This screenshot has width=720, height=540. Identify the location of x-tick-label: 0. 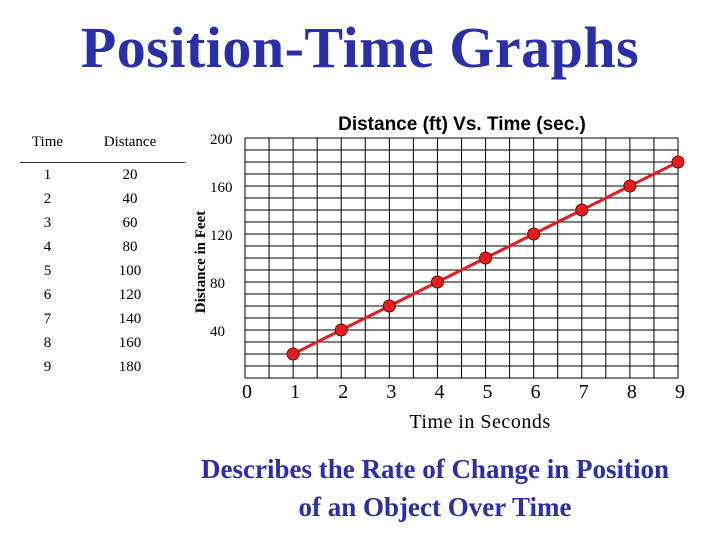
(247, 392).